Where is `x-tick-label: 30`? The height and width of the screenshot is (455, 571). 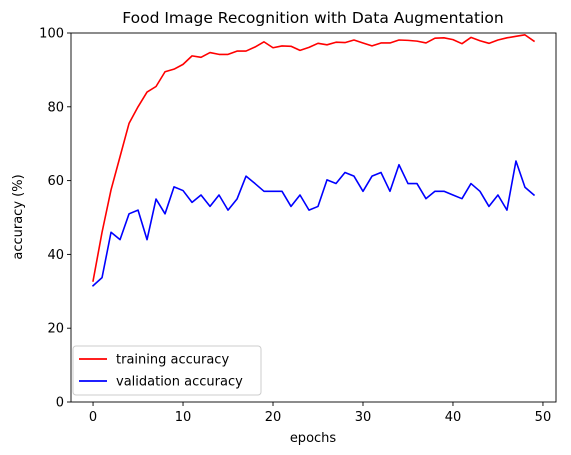
x-tick-label: 30 is located at coordinates (363, 417).